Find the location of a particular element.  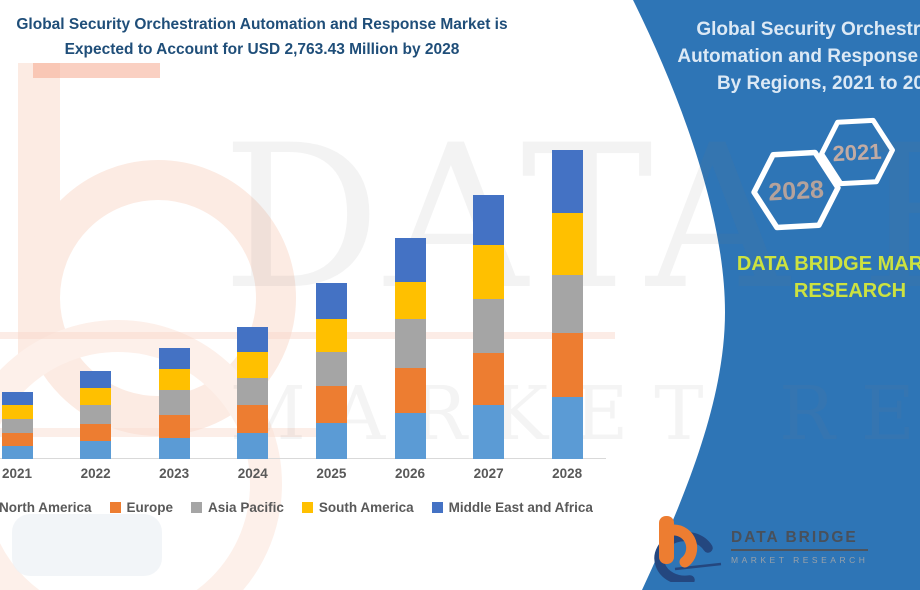

logo-name: DATA BRIDGE is located at coordinates (800, 540).